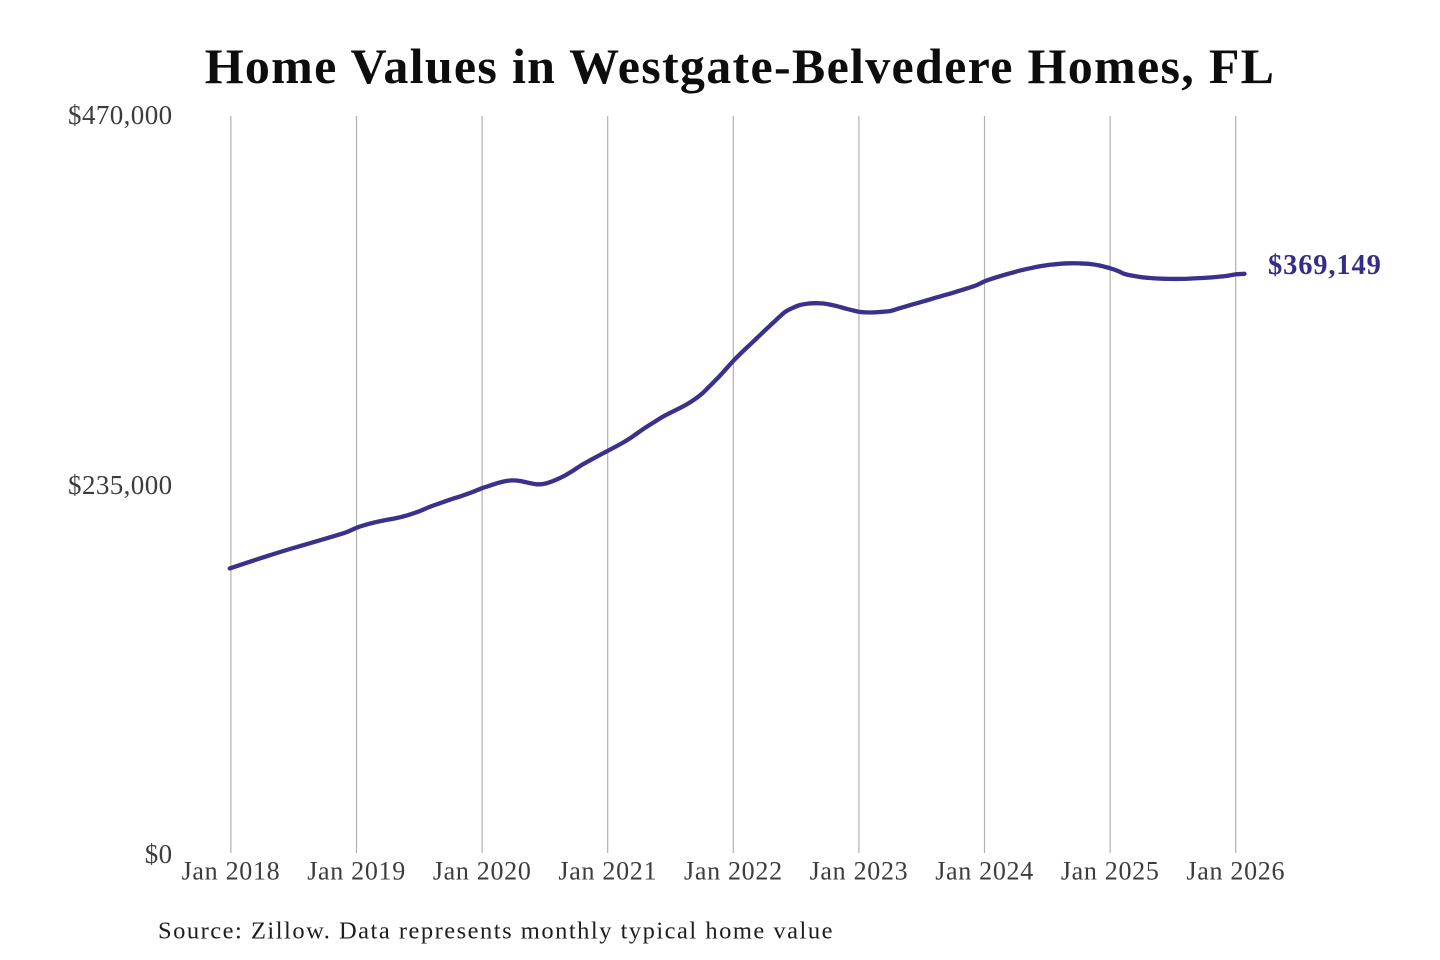 This screenshot has width=1440, height=960. I want to click on svg-text: Jan 2021, so click(607, 871).